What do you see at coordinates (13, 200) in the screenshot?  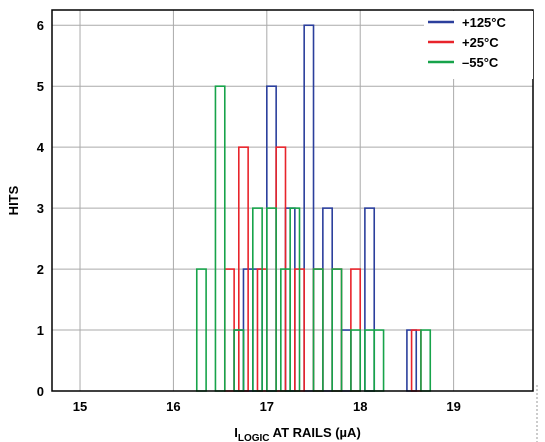 I see `y-axis-label: HITS` at bounding box center [13, 200].